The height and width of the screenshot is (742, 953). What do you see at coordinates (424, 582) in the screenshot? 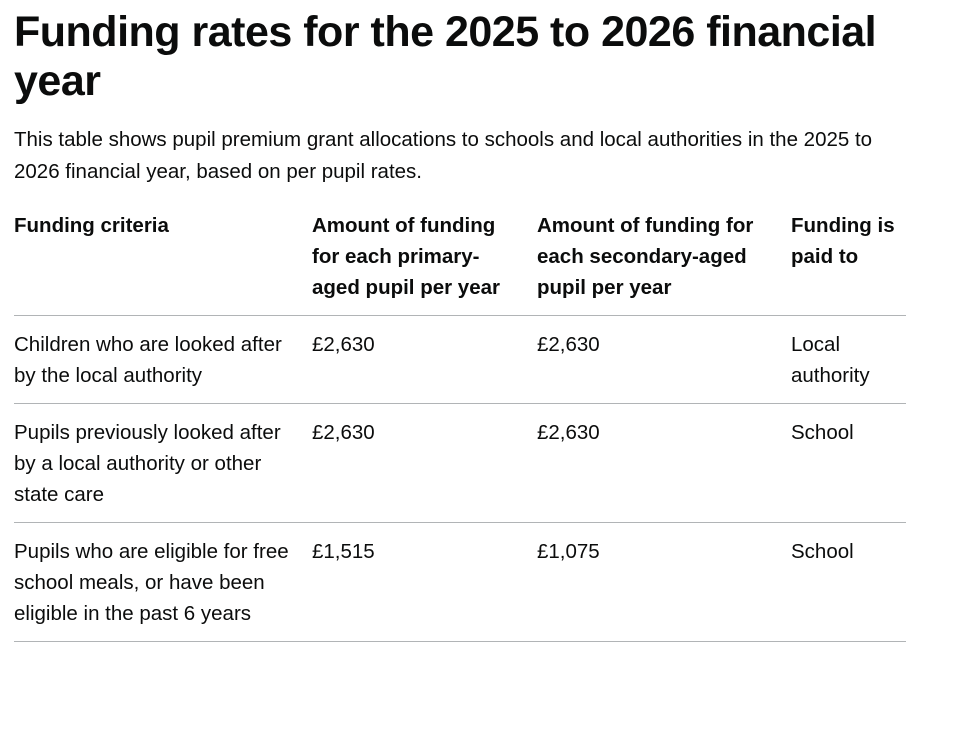
I see `cell-primary: £1,515` at bounding box center [424, 582].